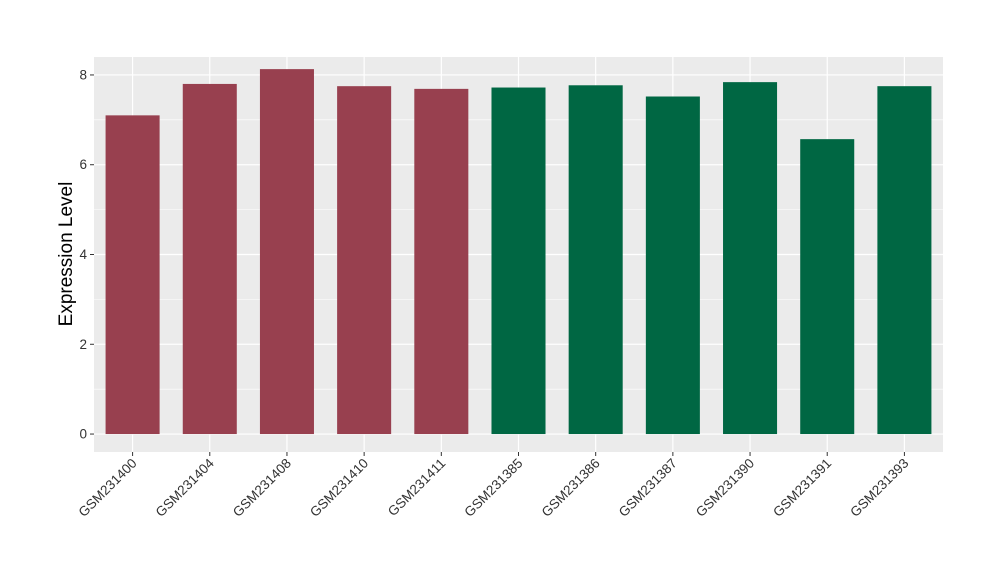 The image size is (1000, 580). What do you see at coordinates (364, 260) in the screenshot?
I see `bar-GSM231410` at bounding box center [364, 260].